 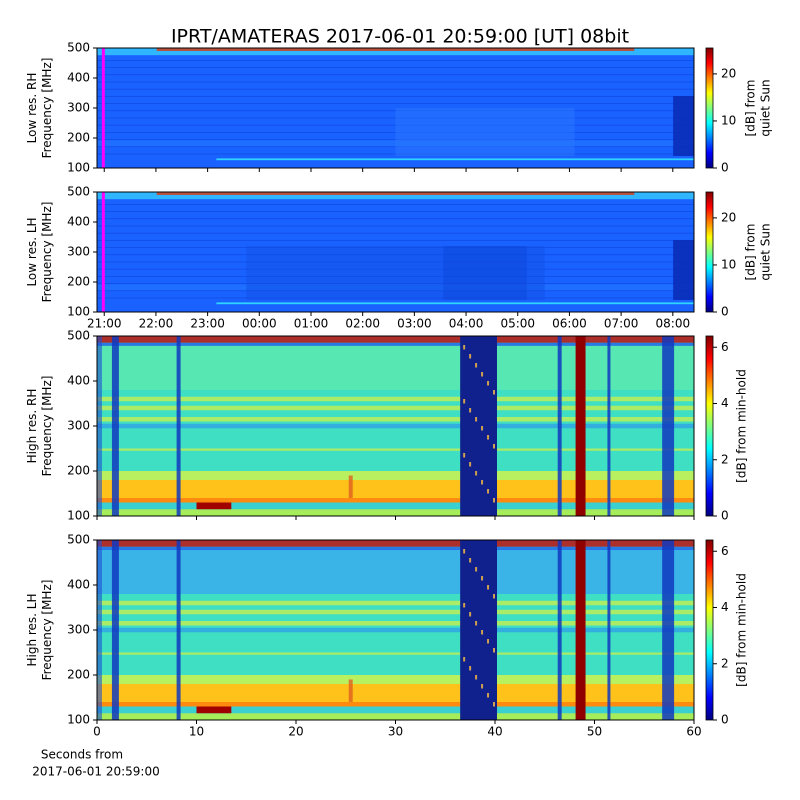 I want to click on x-tick-label: 0, so click(x=97, y=732).